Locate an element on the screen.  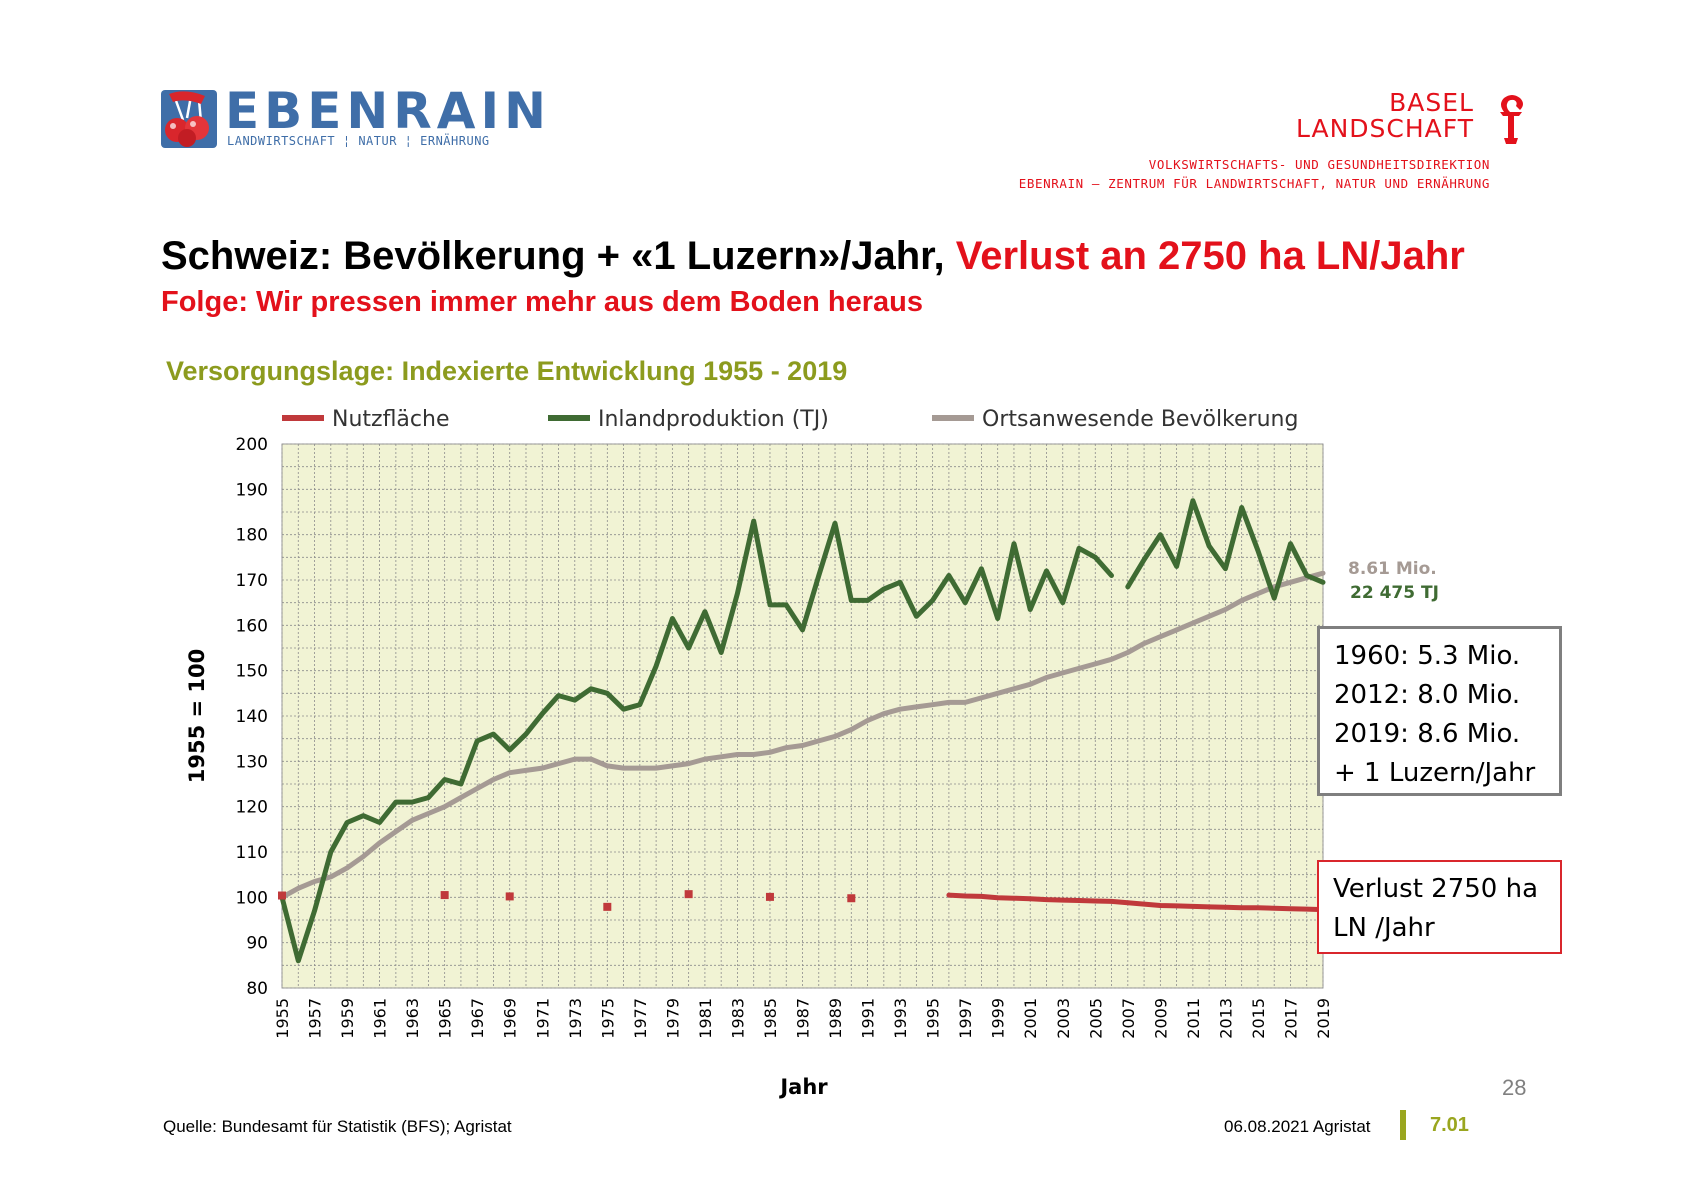
x-tick-label: 2013 is located at coordinates (1225, 1018).